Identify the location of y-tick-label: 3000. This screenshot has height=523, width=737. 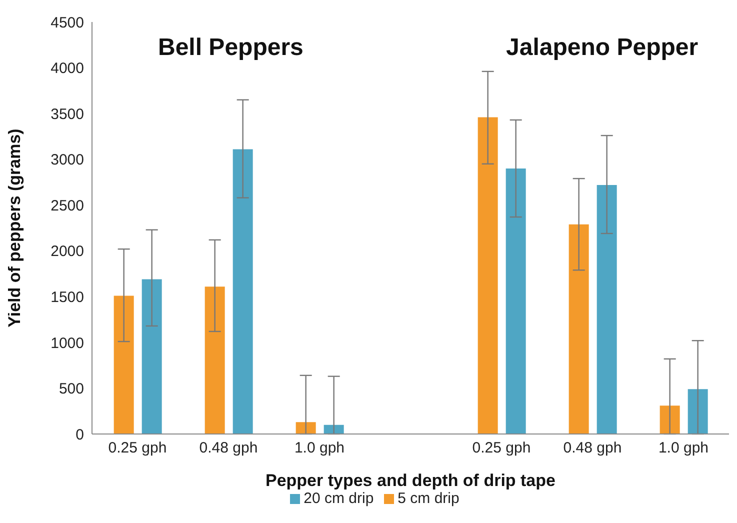
(67, 160).